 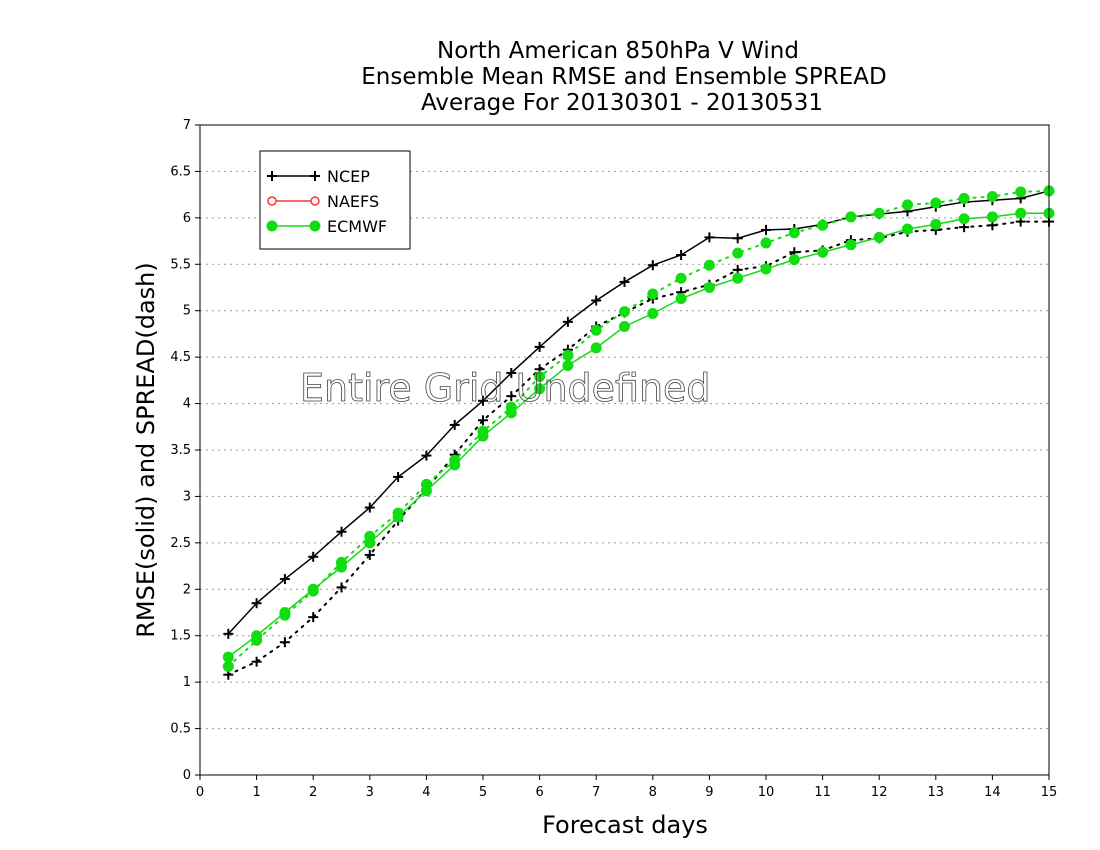 What do you see at coordinates (187, 775) in the screenshot?
I see `y-tick-label: 0` at bounding box center [187, 775].